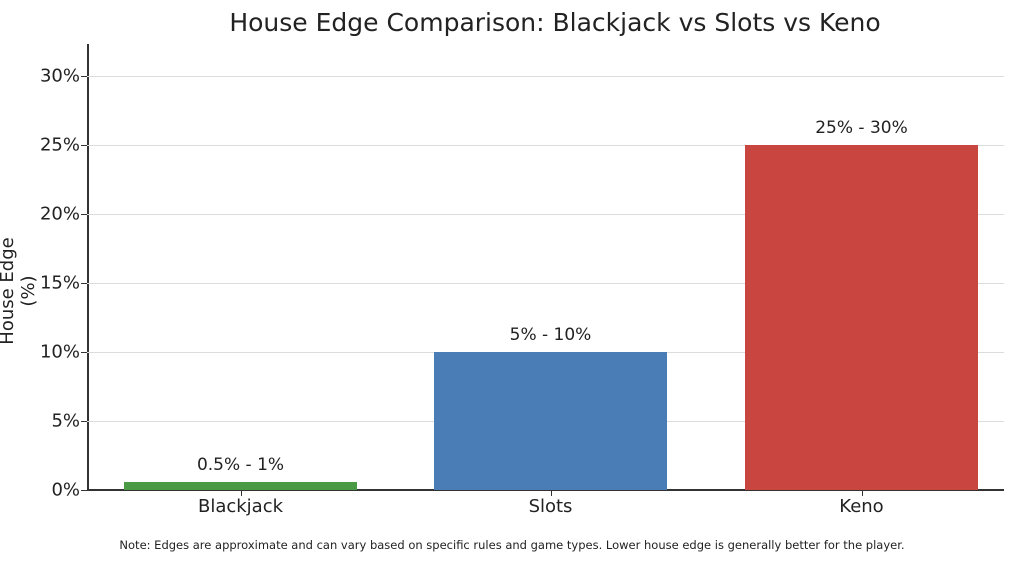  What do you see at coordinates (59, 352) in the screenshot?
I see `y-tick-label: 10%` at bounding box center [59, 352].